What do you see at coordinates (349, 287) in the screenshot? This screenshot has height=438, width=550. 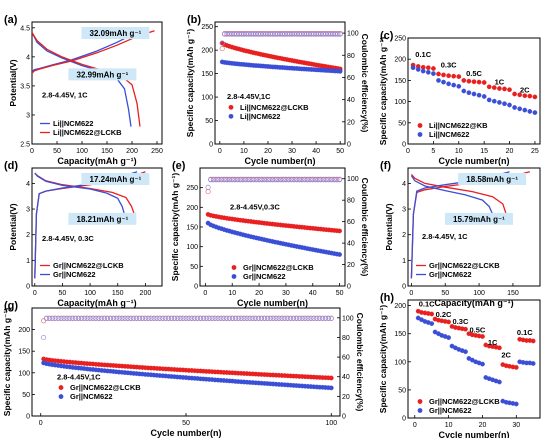 I see `y2-tick-label: 0` at bounding box center [349, 287].